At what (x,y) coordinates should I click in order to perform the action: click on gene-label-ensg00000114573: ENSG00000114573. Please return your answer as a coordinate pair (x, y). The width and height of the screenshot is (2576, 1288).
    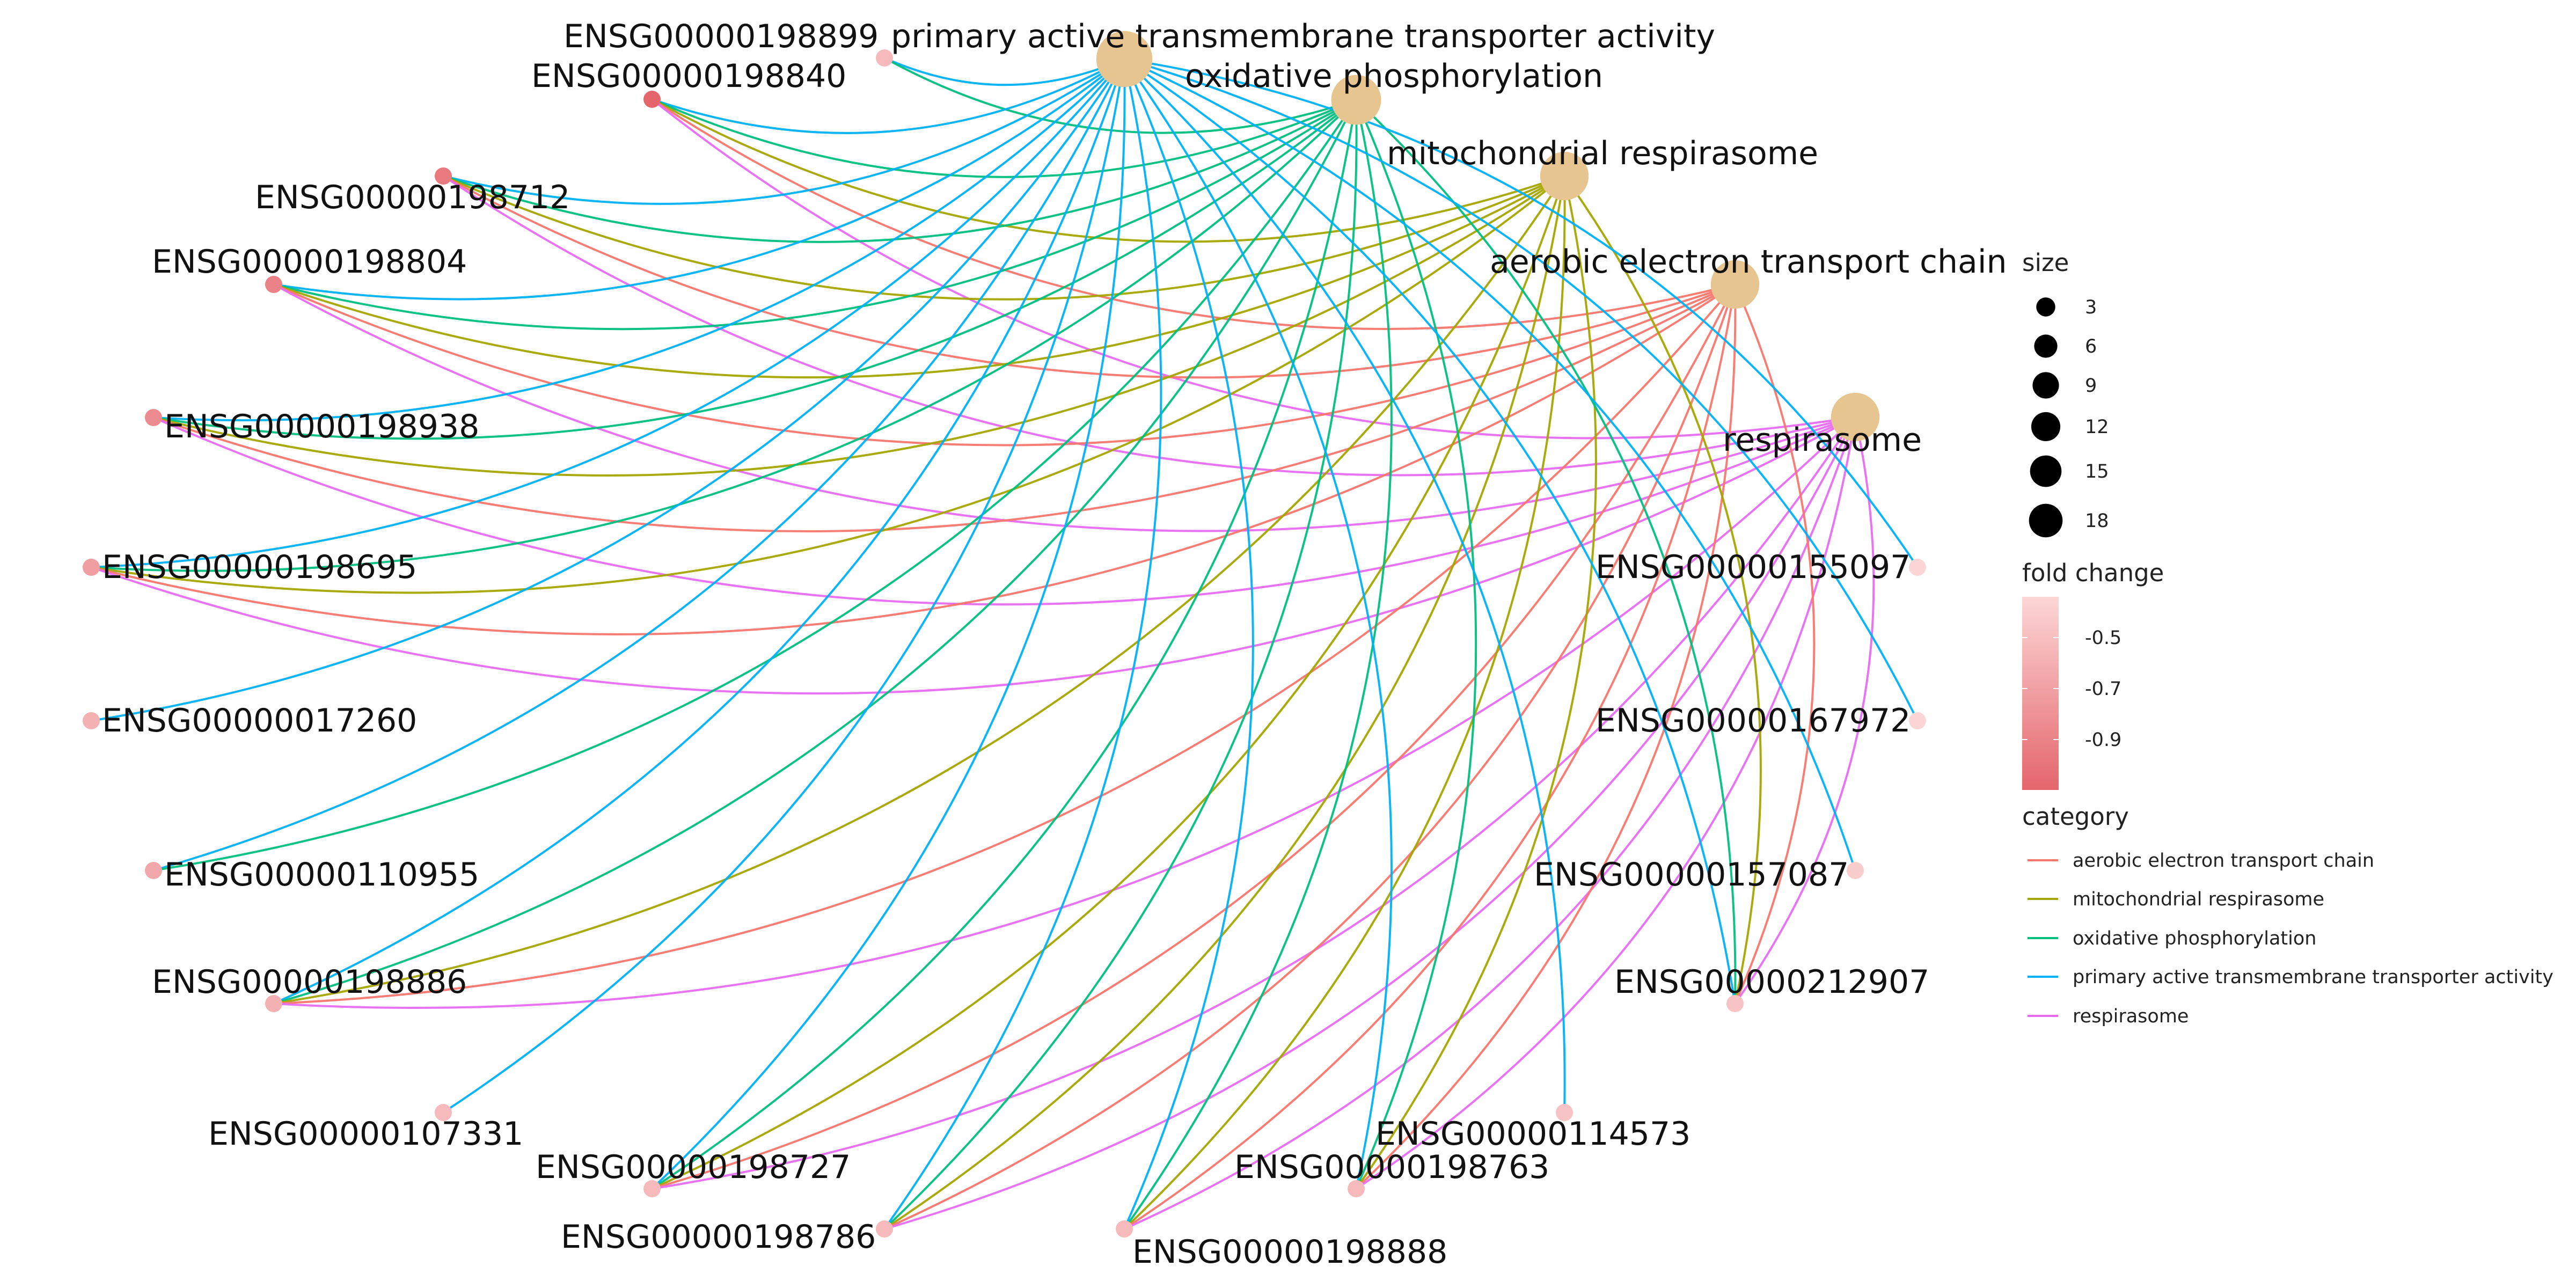
    Looking at the image, I should click on (1532, 1134).